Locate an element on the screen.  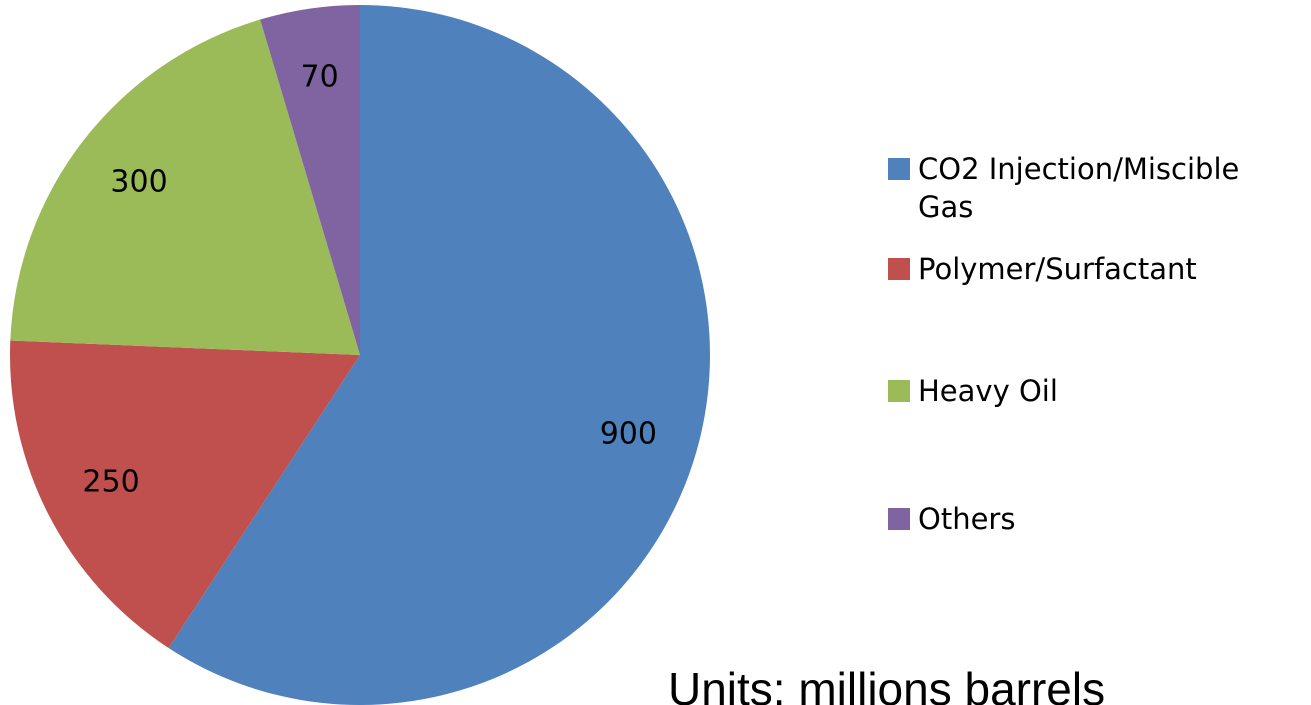
legend-label: CO2 Injection/Miscible Gas is located at coordinates (1079, 188).